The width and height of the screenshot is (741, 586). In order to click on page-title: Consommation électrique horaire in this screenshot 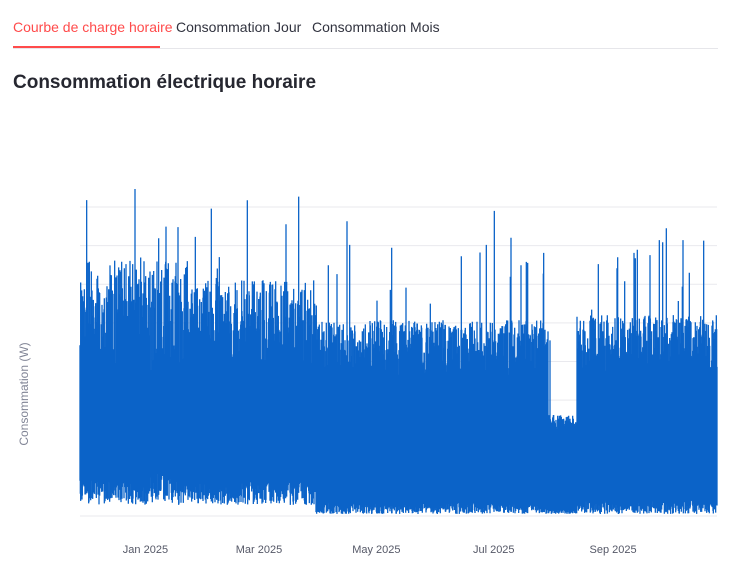, I will do `click(165, 82)`.